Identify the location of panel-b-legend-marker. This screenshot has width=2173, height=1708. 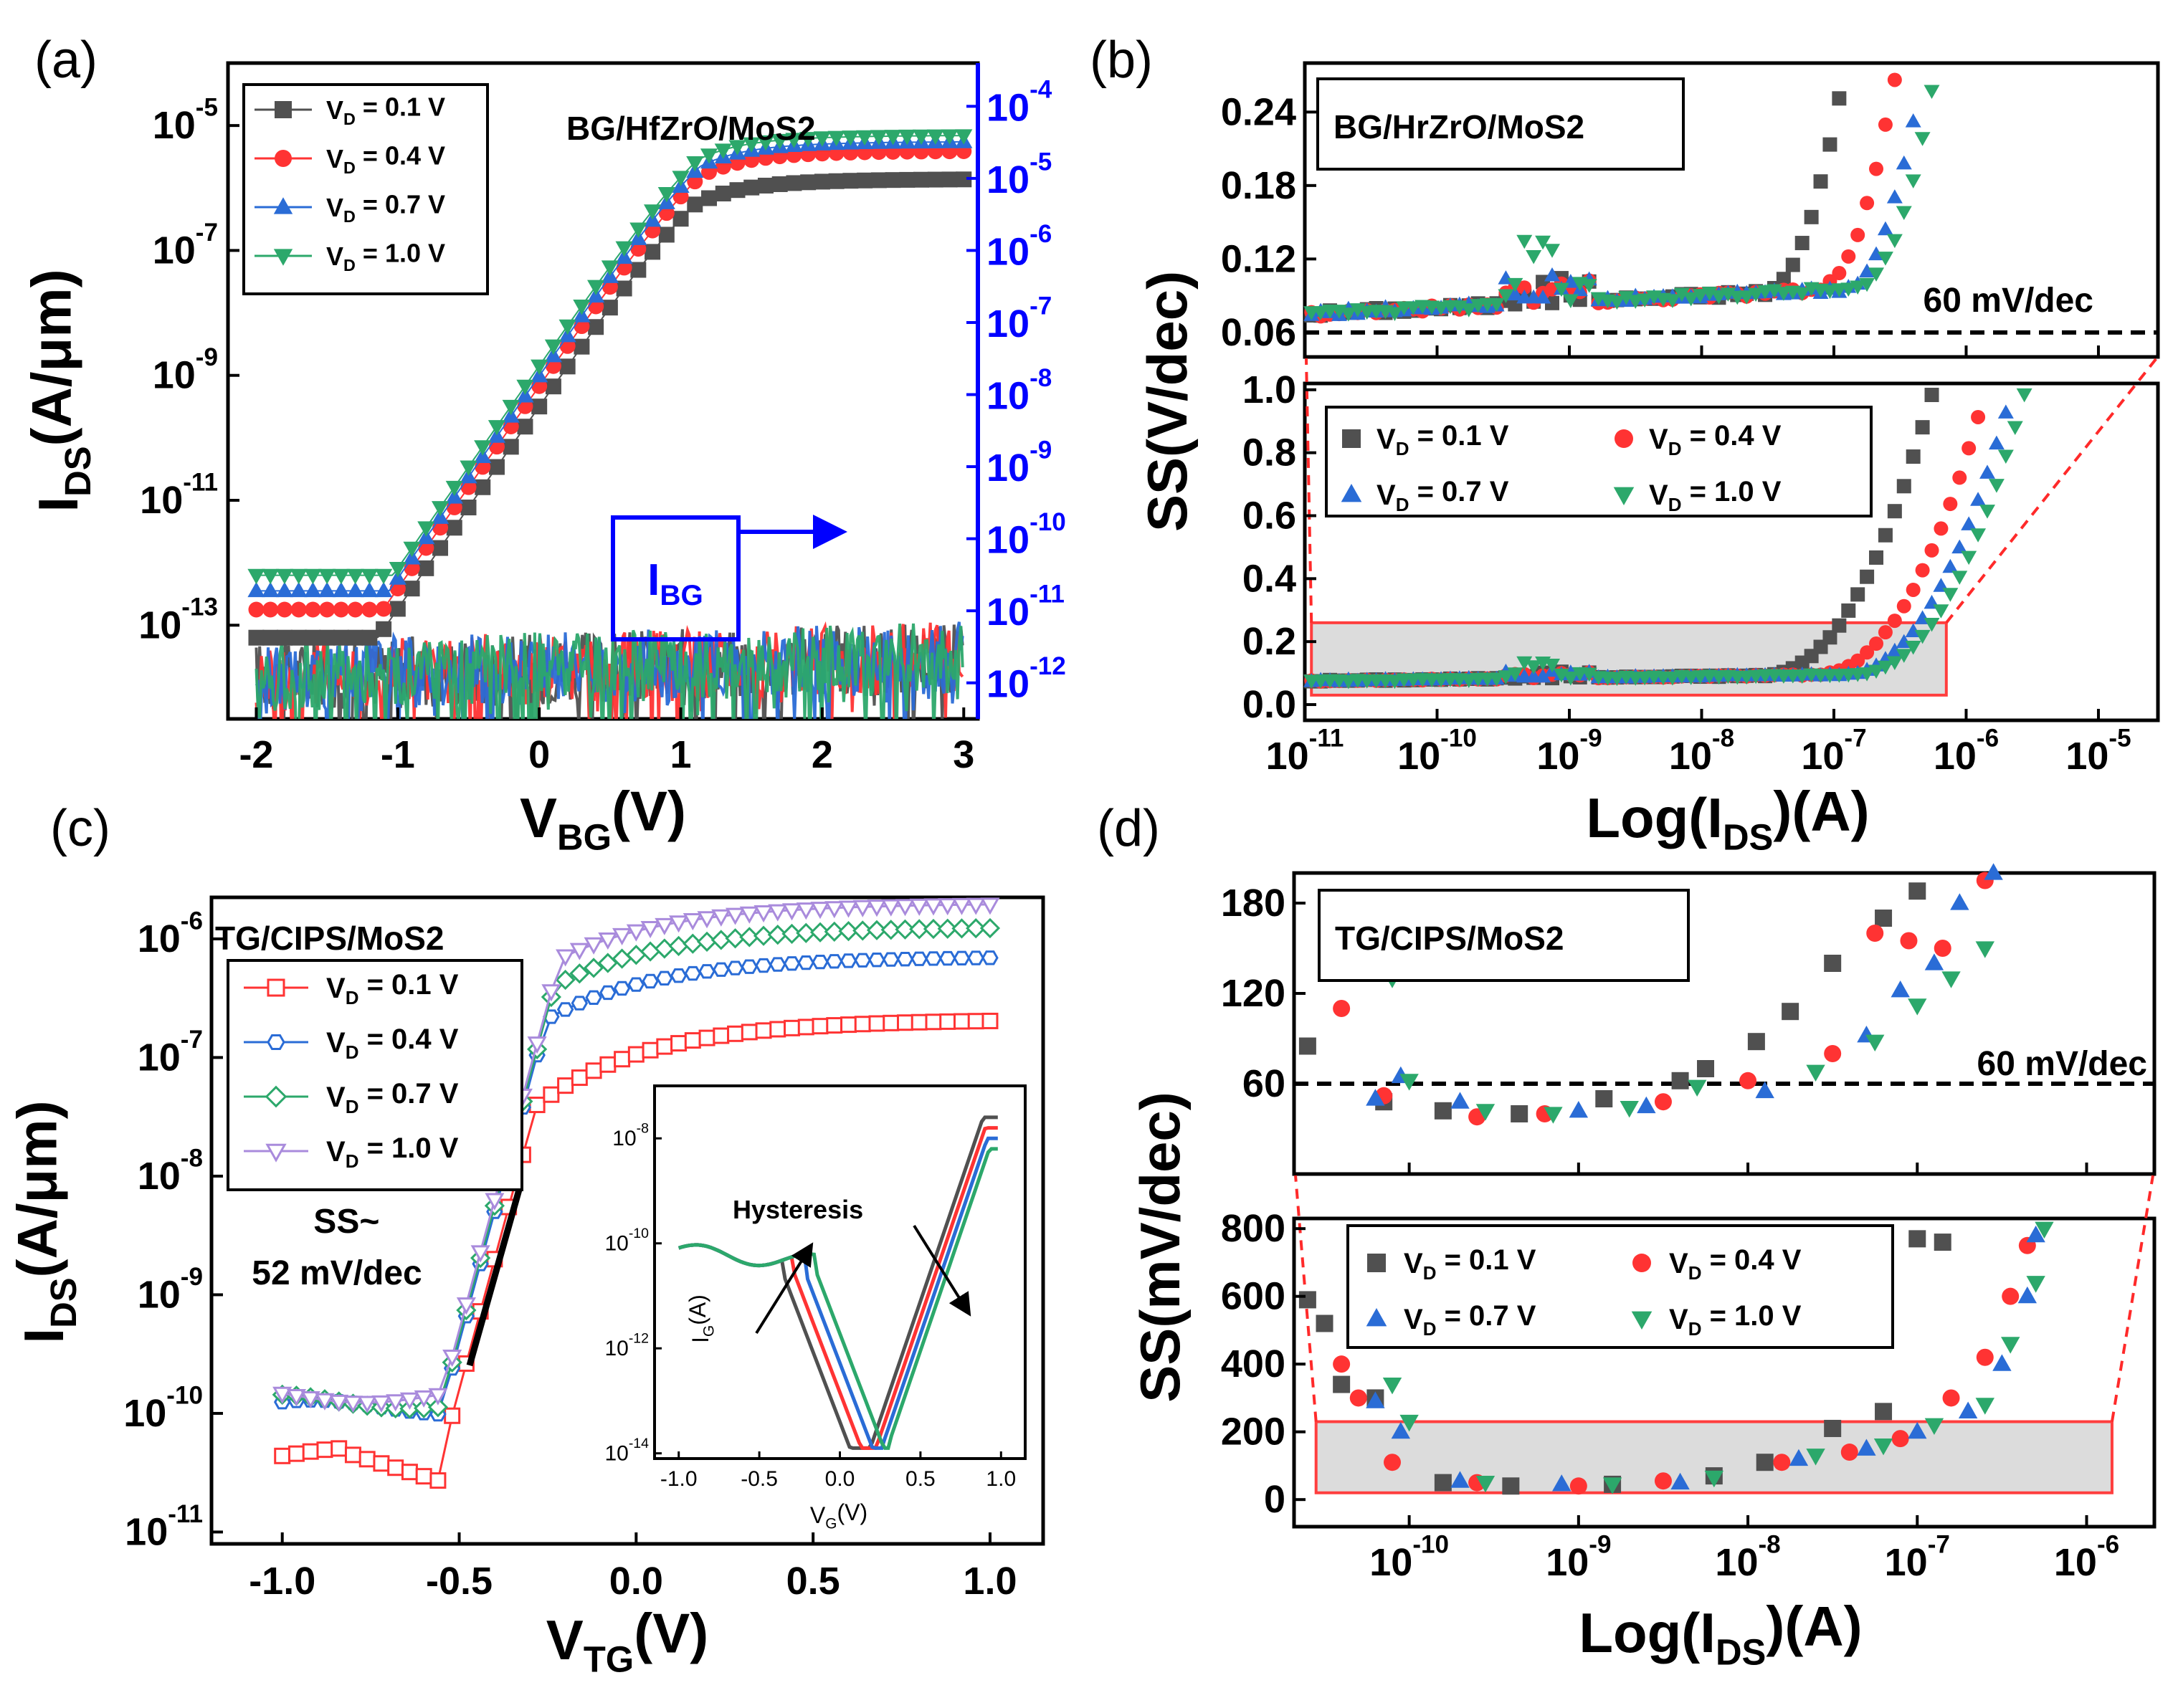
(1624, 496).